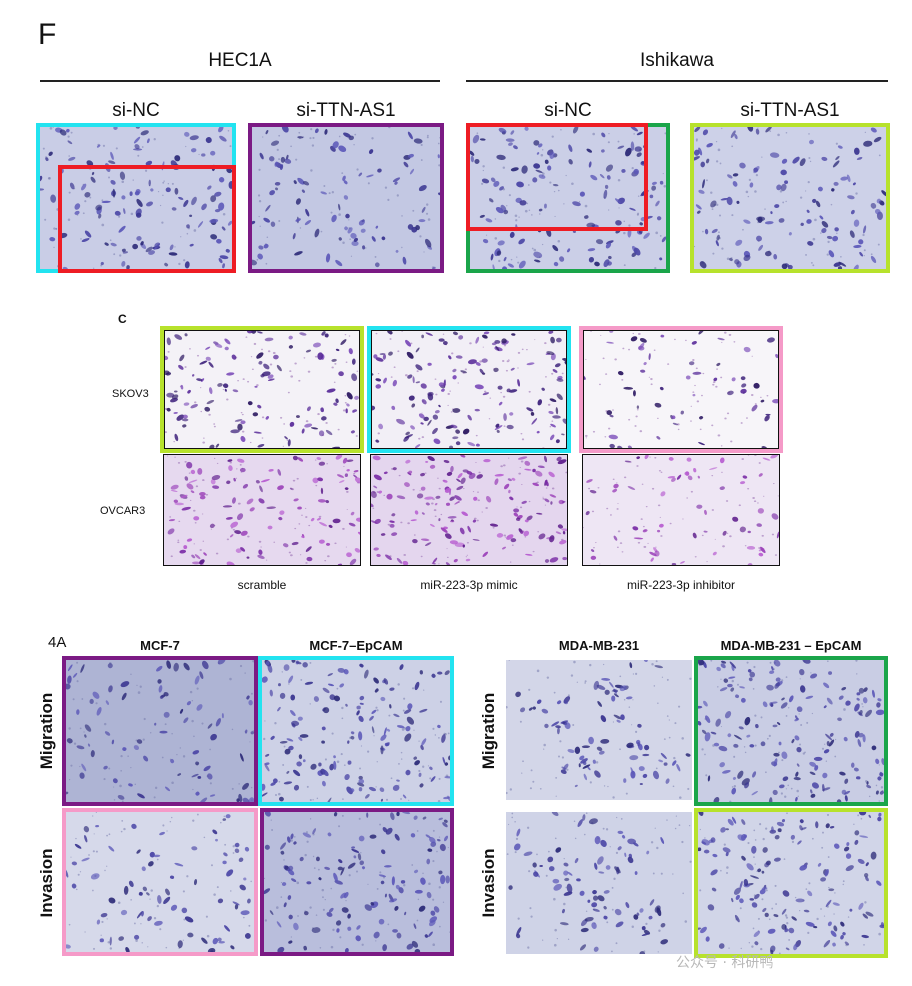 The width and height of the screenshot is (912, 986). Describe the element at coordinates (790, 198) in the screenshot. I see `micrograph-ishikawa-si-ttn-as1` at that location.